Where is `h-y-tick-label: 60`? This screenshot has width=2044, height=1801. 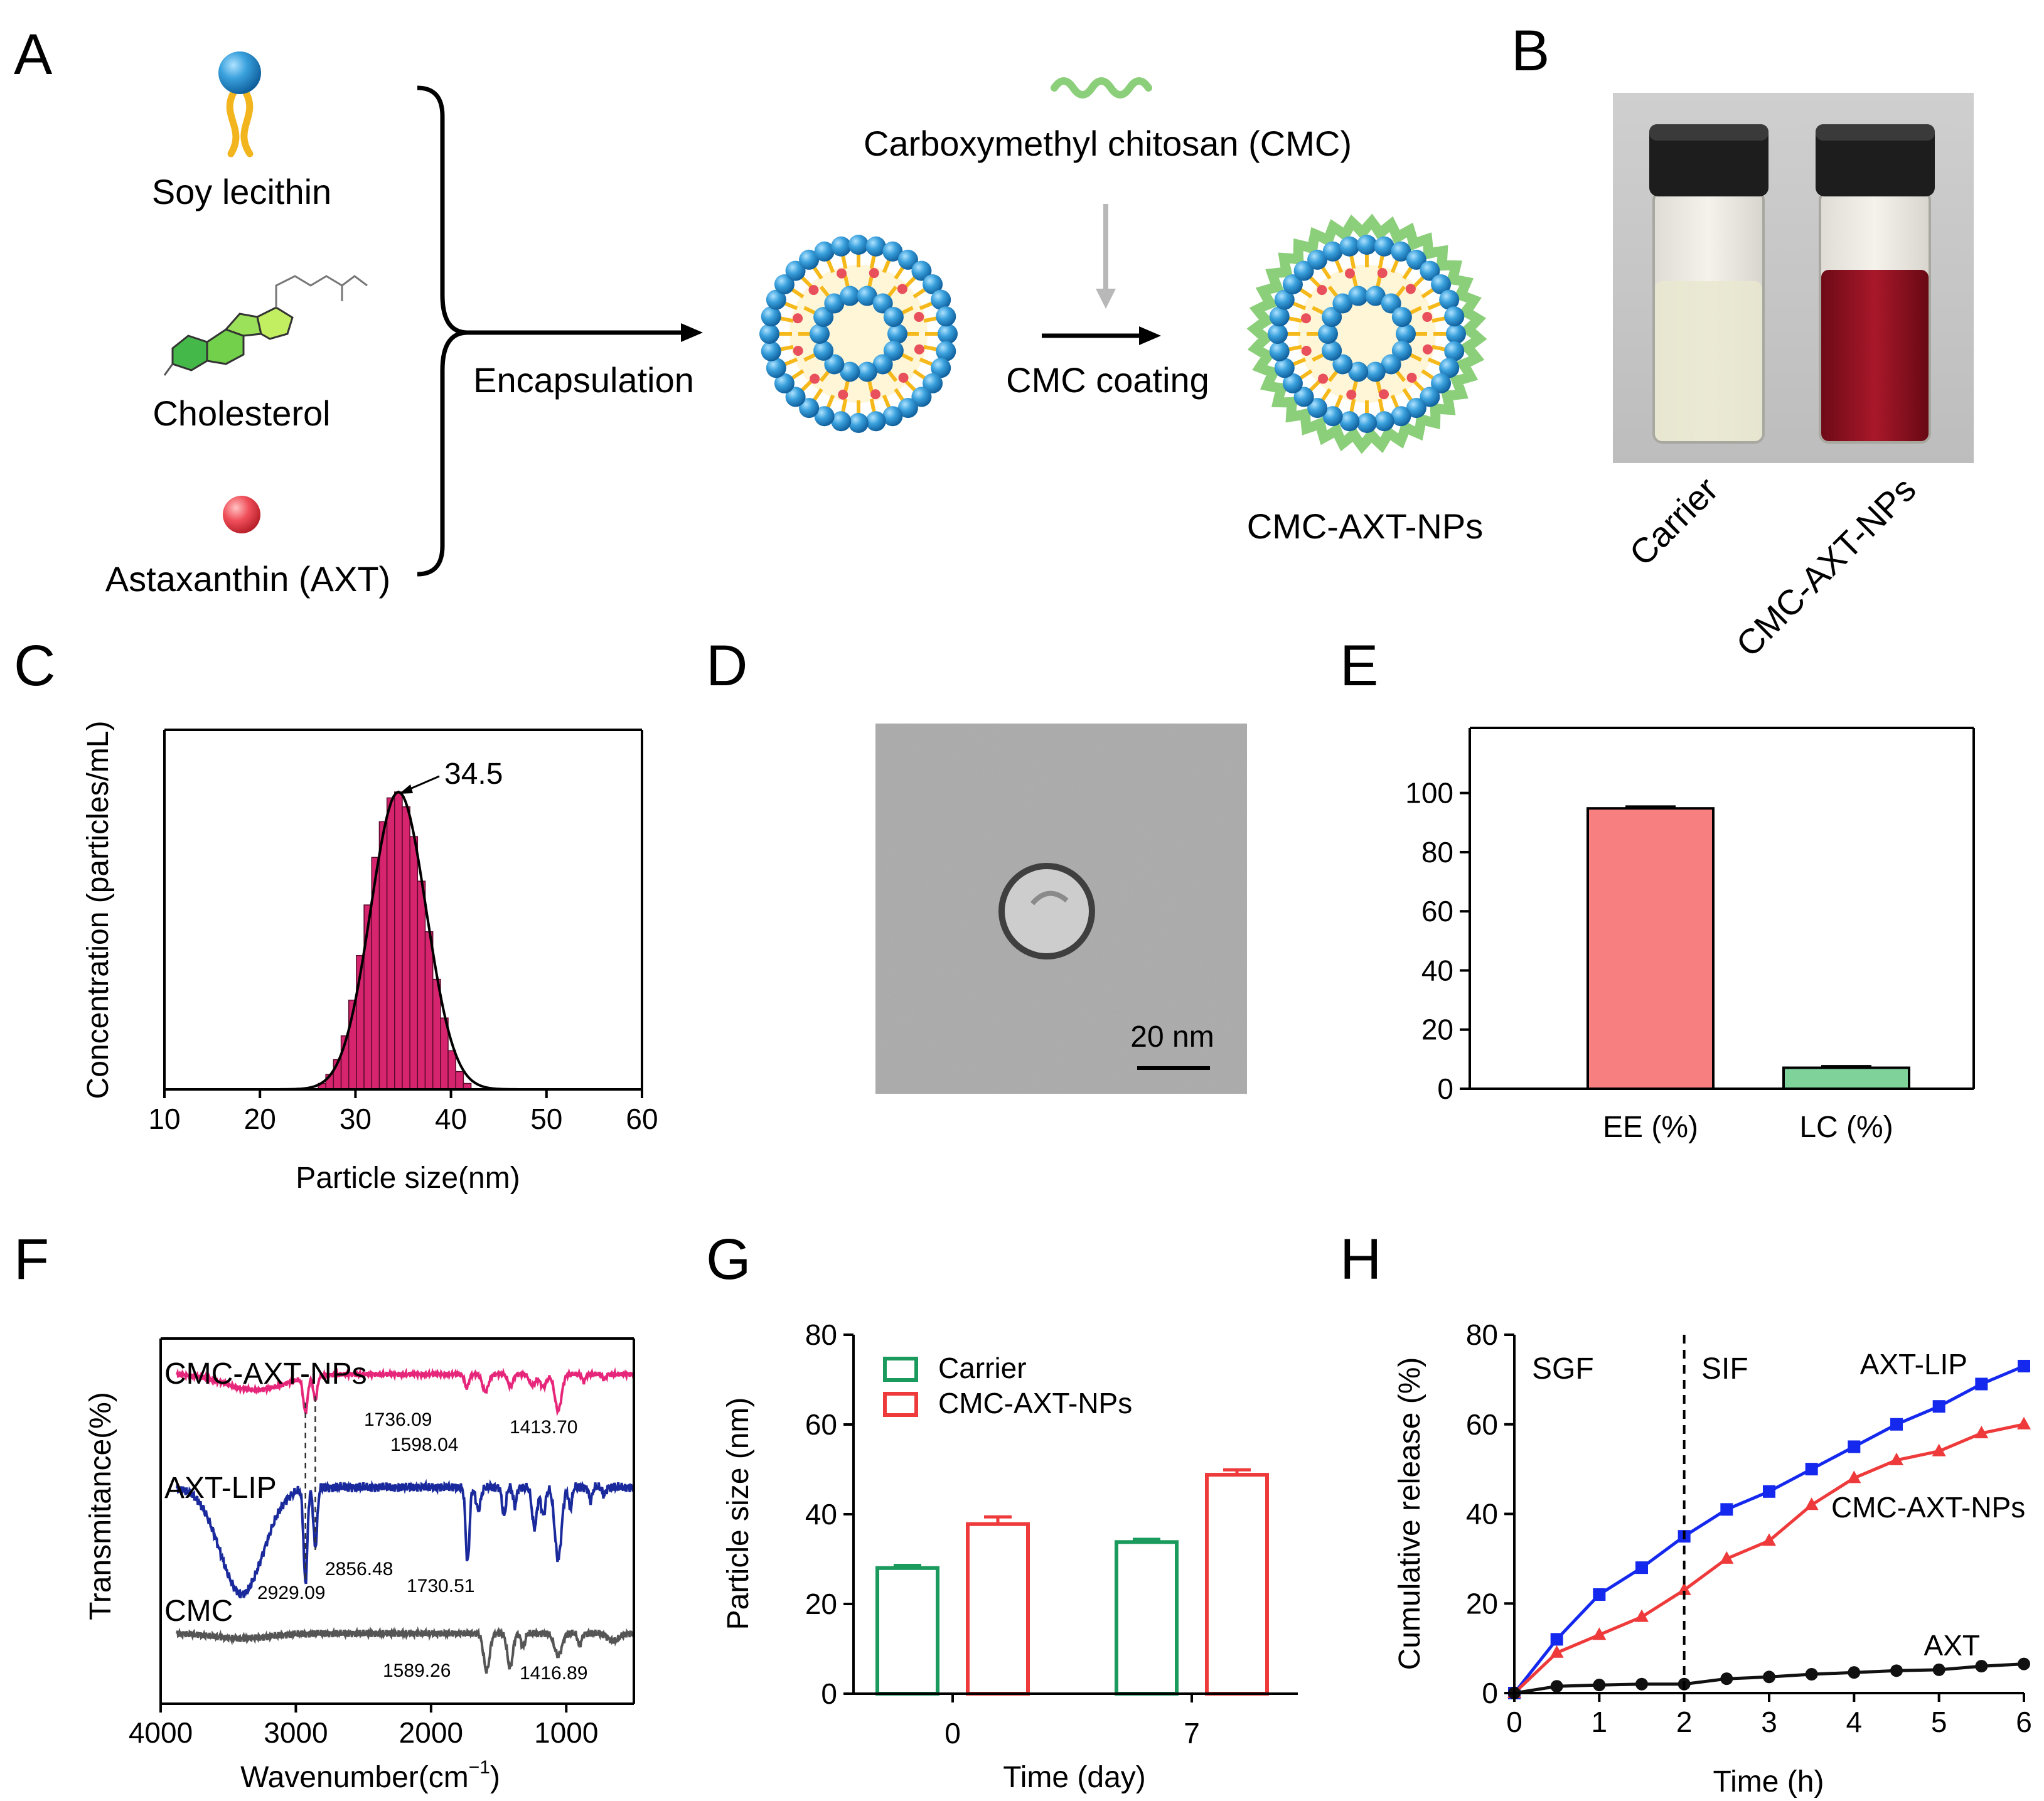 h-y-tick-label: 60 is located at coordinates (1482, 1424).